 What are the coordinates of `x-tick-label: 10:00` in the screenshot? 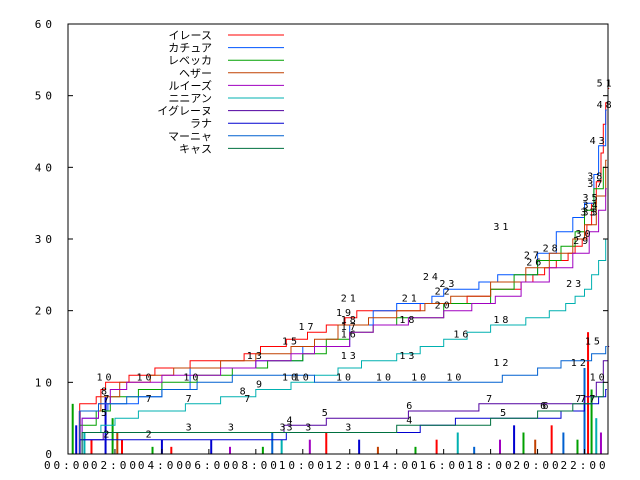 It's located at (303, 465).